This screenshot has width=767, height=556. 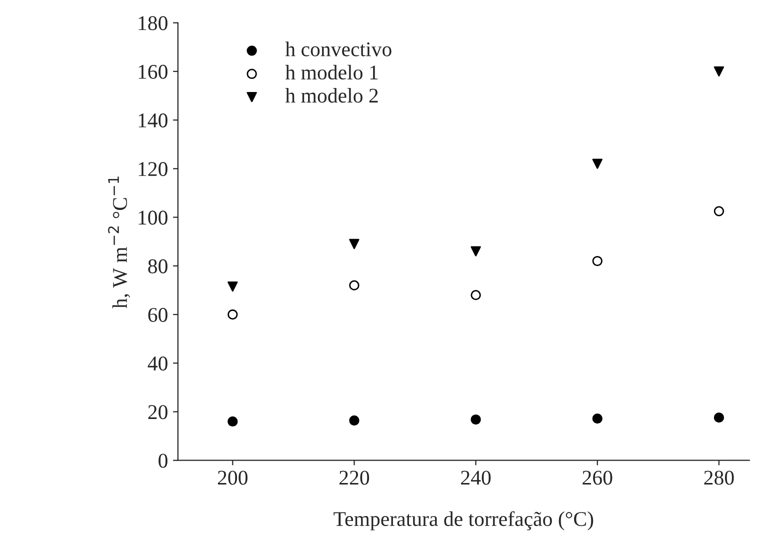 I want to click on y-tick-label: 40, so click(x=158, y=363).